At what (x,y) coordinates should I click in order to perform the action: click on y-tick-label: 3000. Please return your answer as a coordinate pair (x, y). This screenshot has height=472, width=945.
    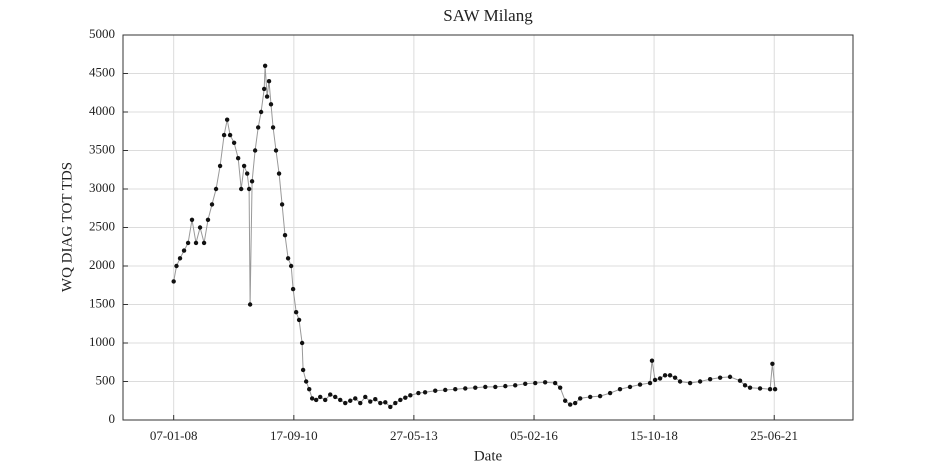
    Looking at the image, I should click on (102, 187).